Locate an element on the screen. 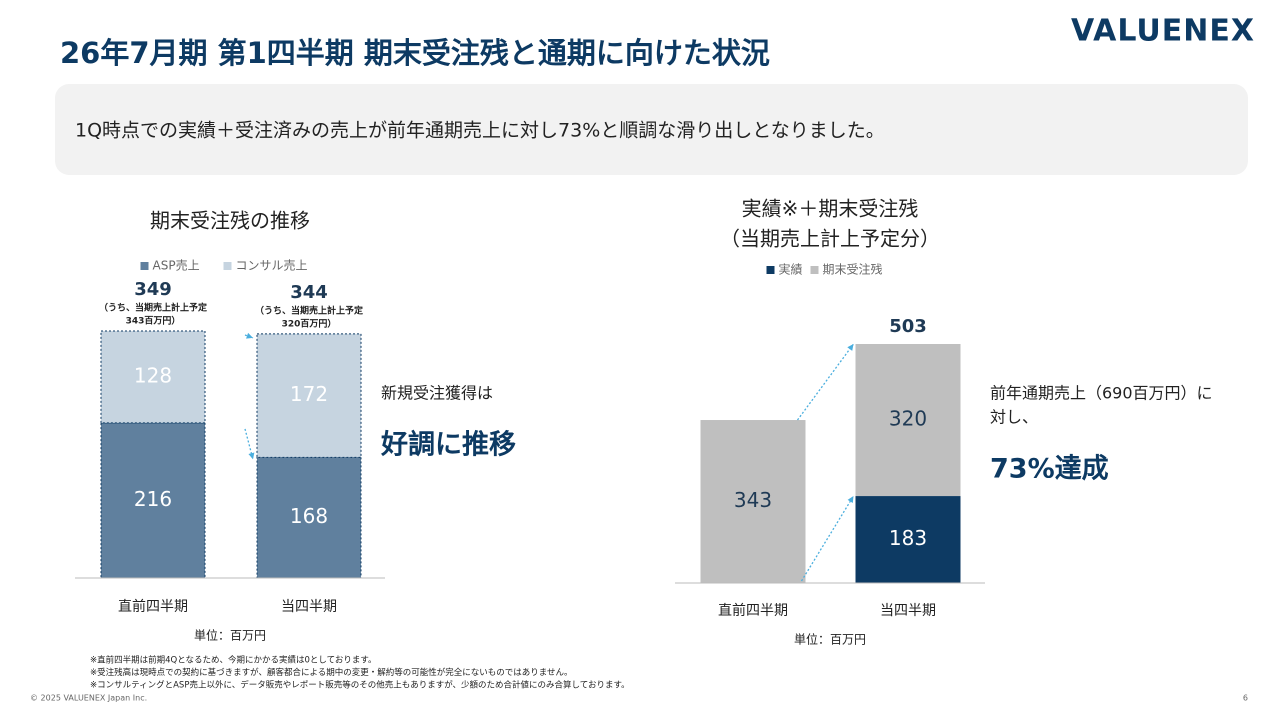 The width and height of the screenshot is (1280, 720). callout: 対し、 is located at coordinates (1014, 417).